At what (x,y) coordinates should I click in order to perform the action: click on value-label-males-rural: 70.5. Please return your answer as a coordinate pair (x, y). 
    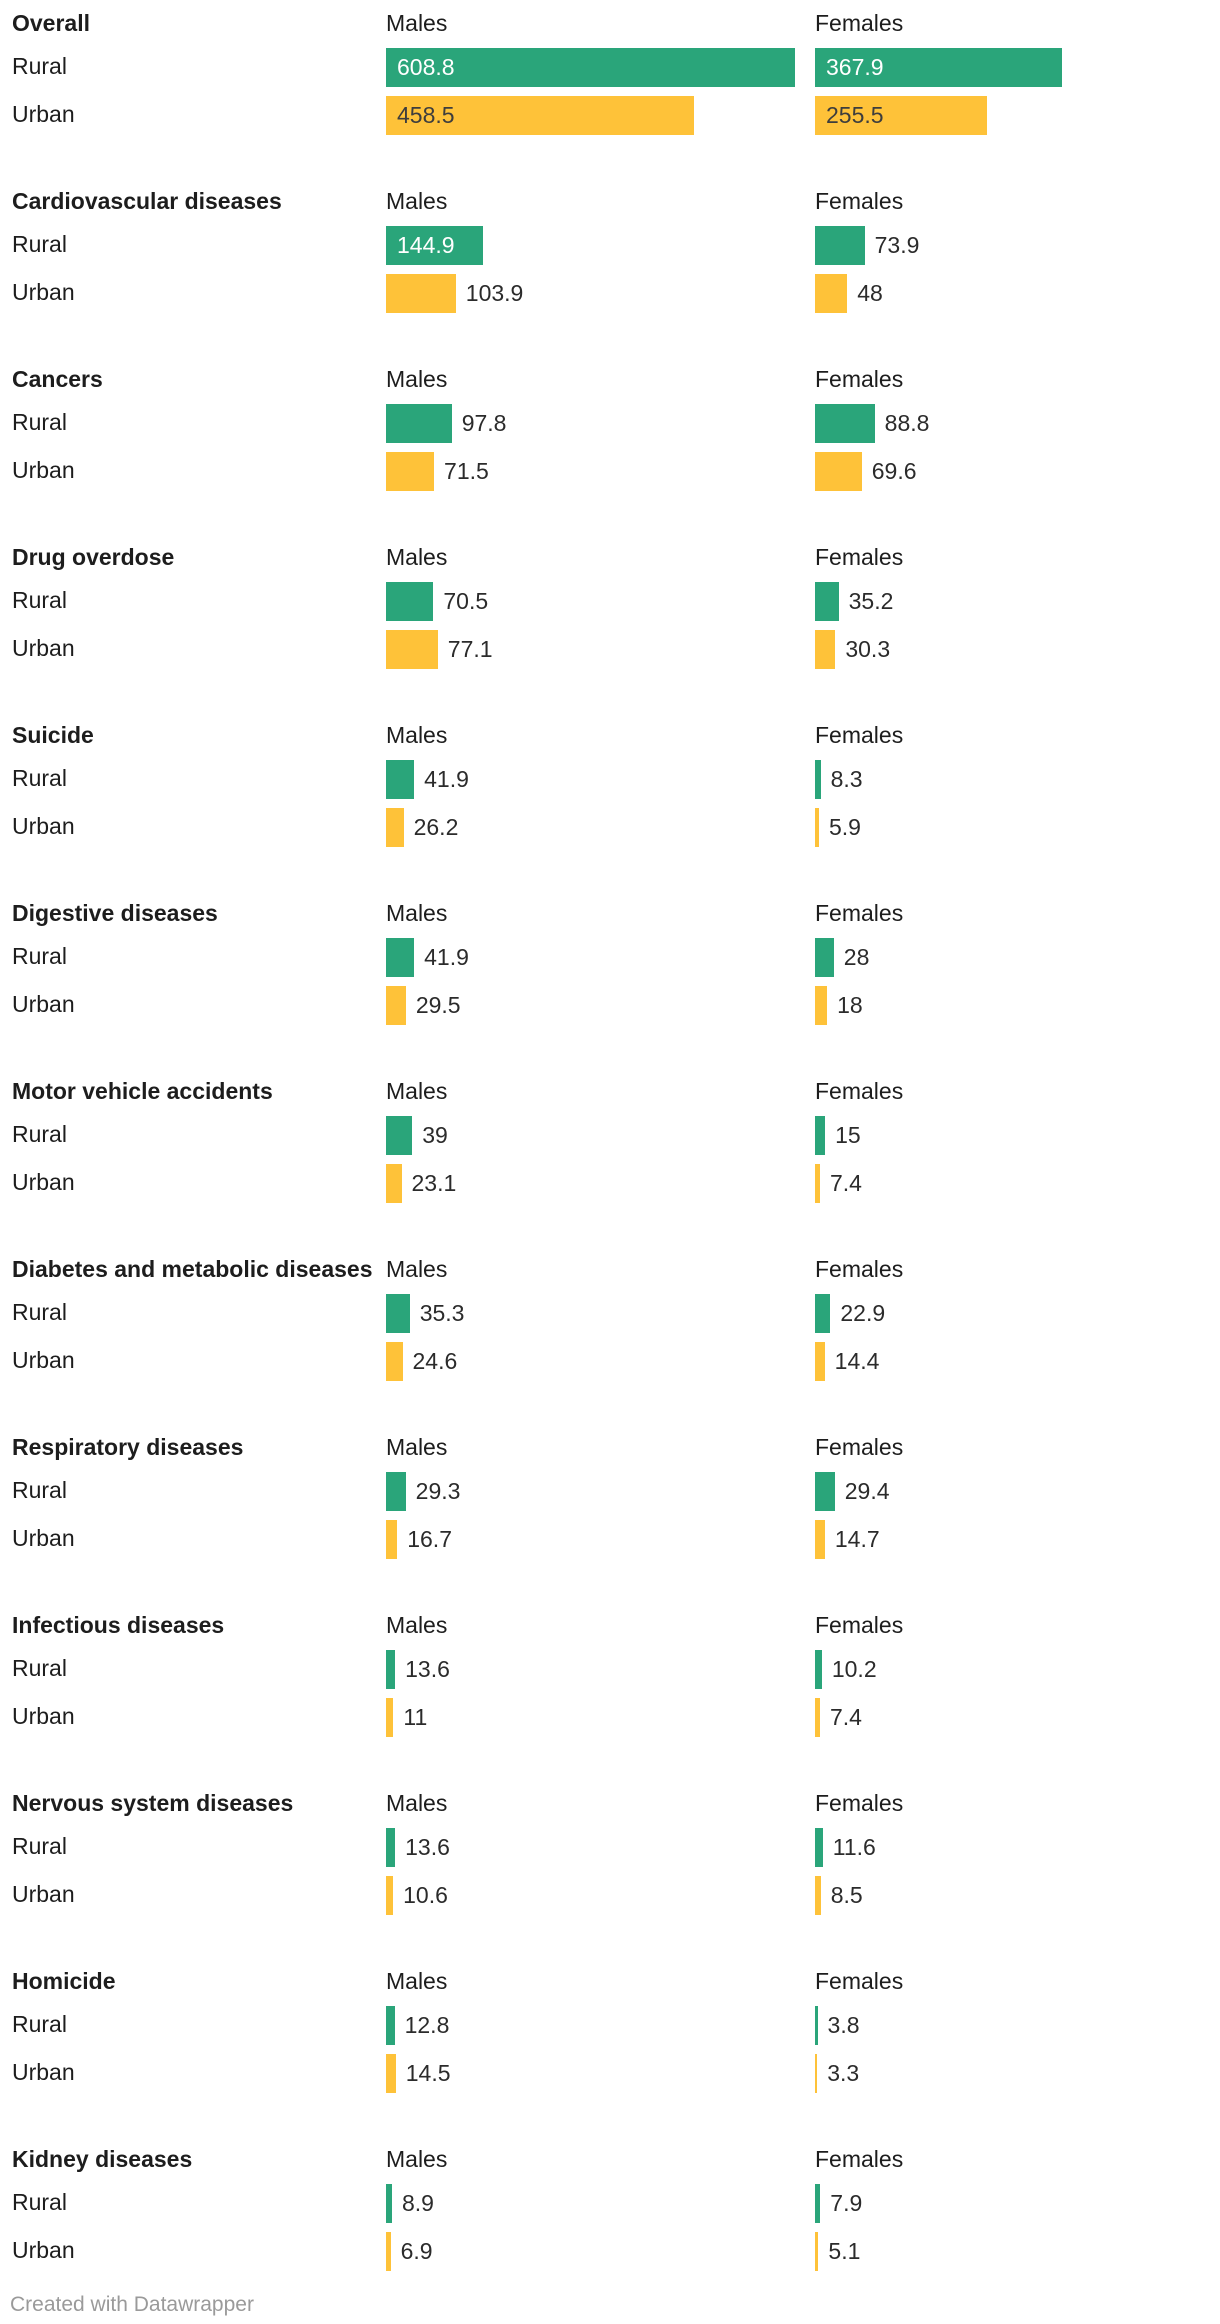
    Looking at the image, I should click on (466, 601).